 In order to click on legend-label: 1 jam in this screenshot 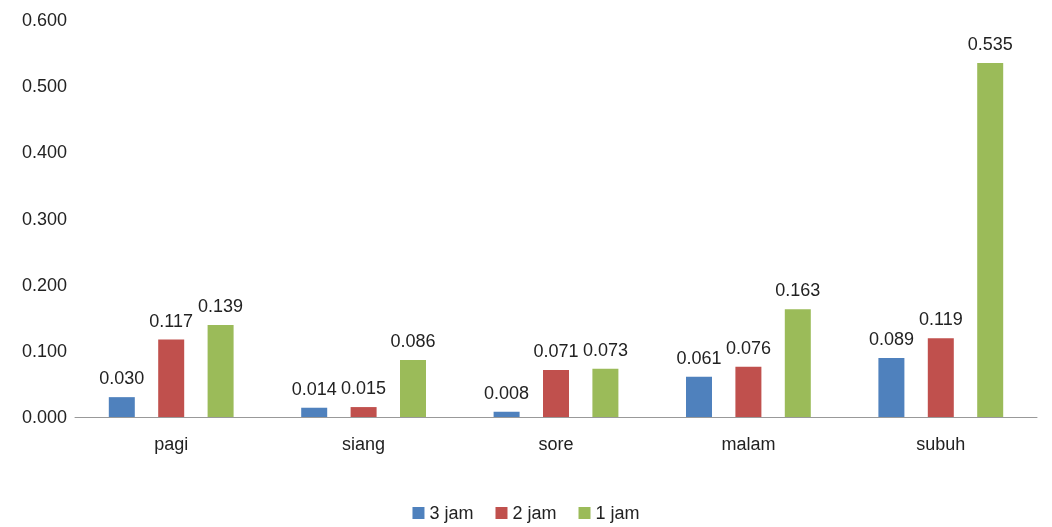, I will do `click(617, 513)`.